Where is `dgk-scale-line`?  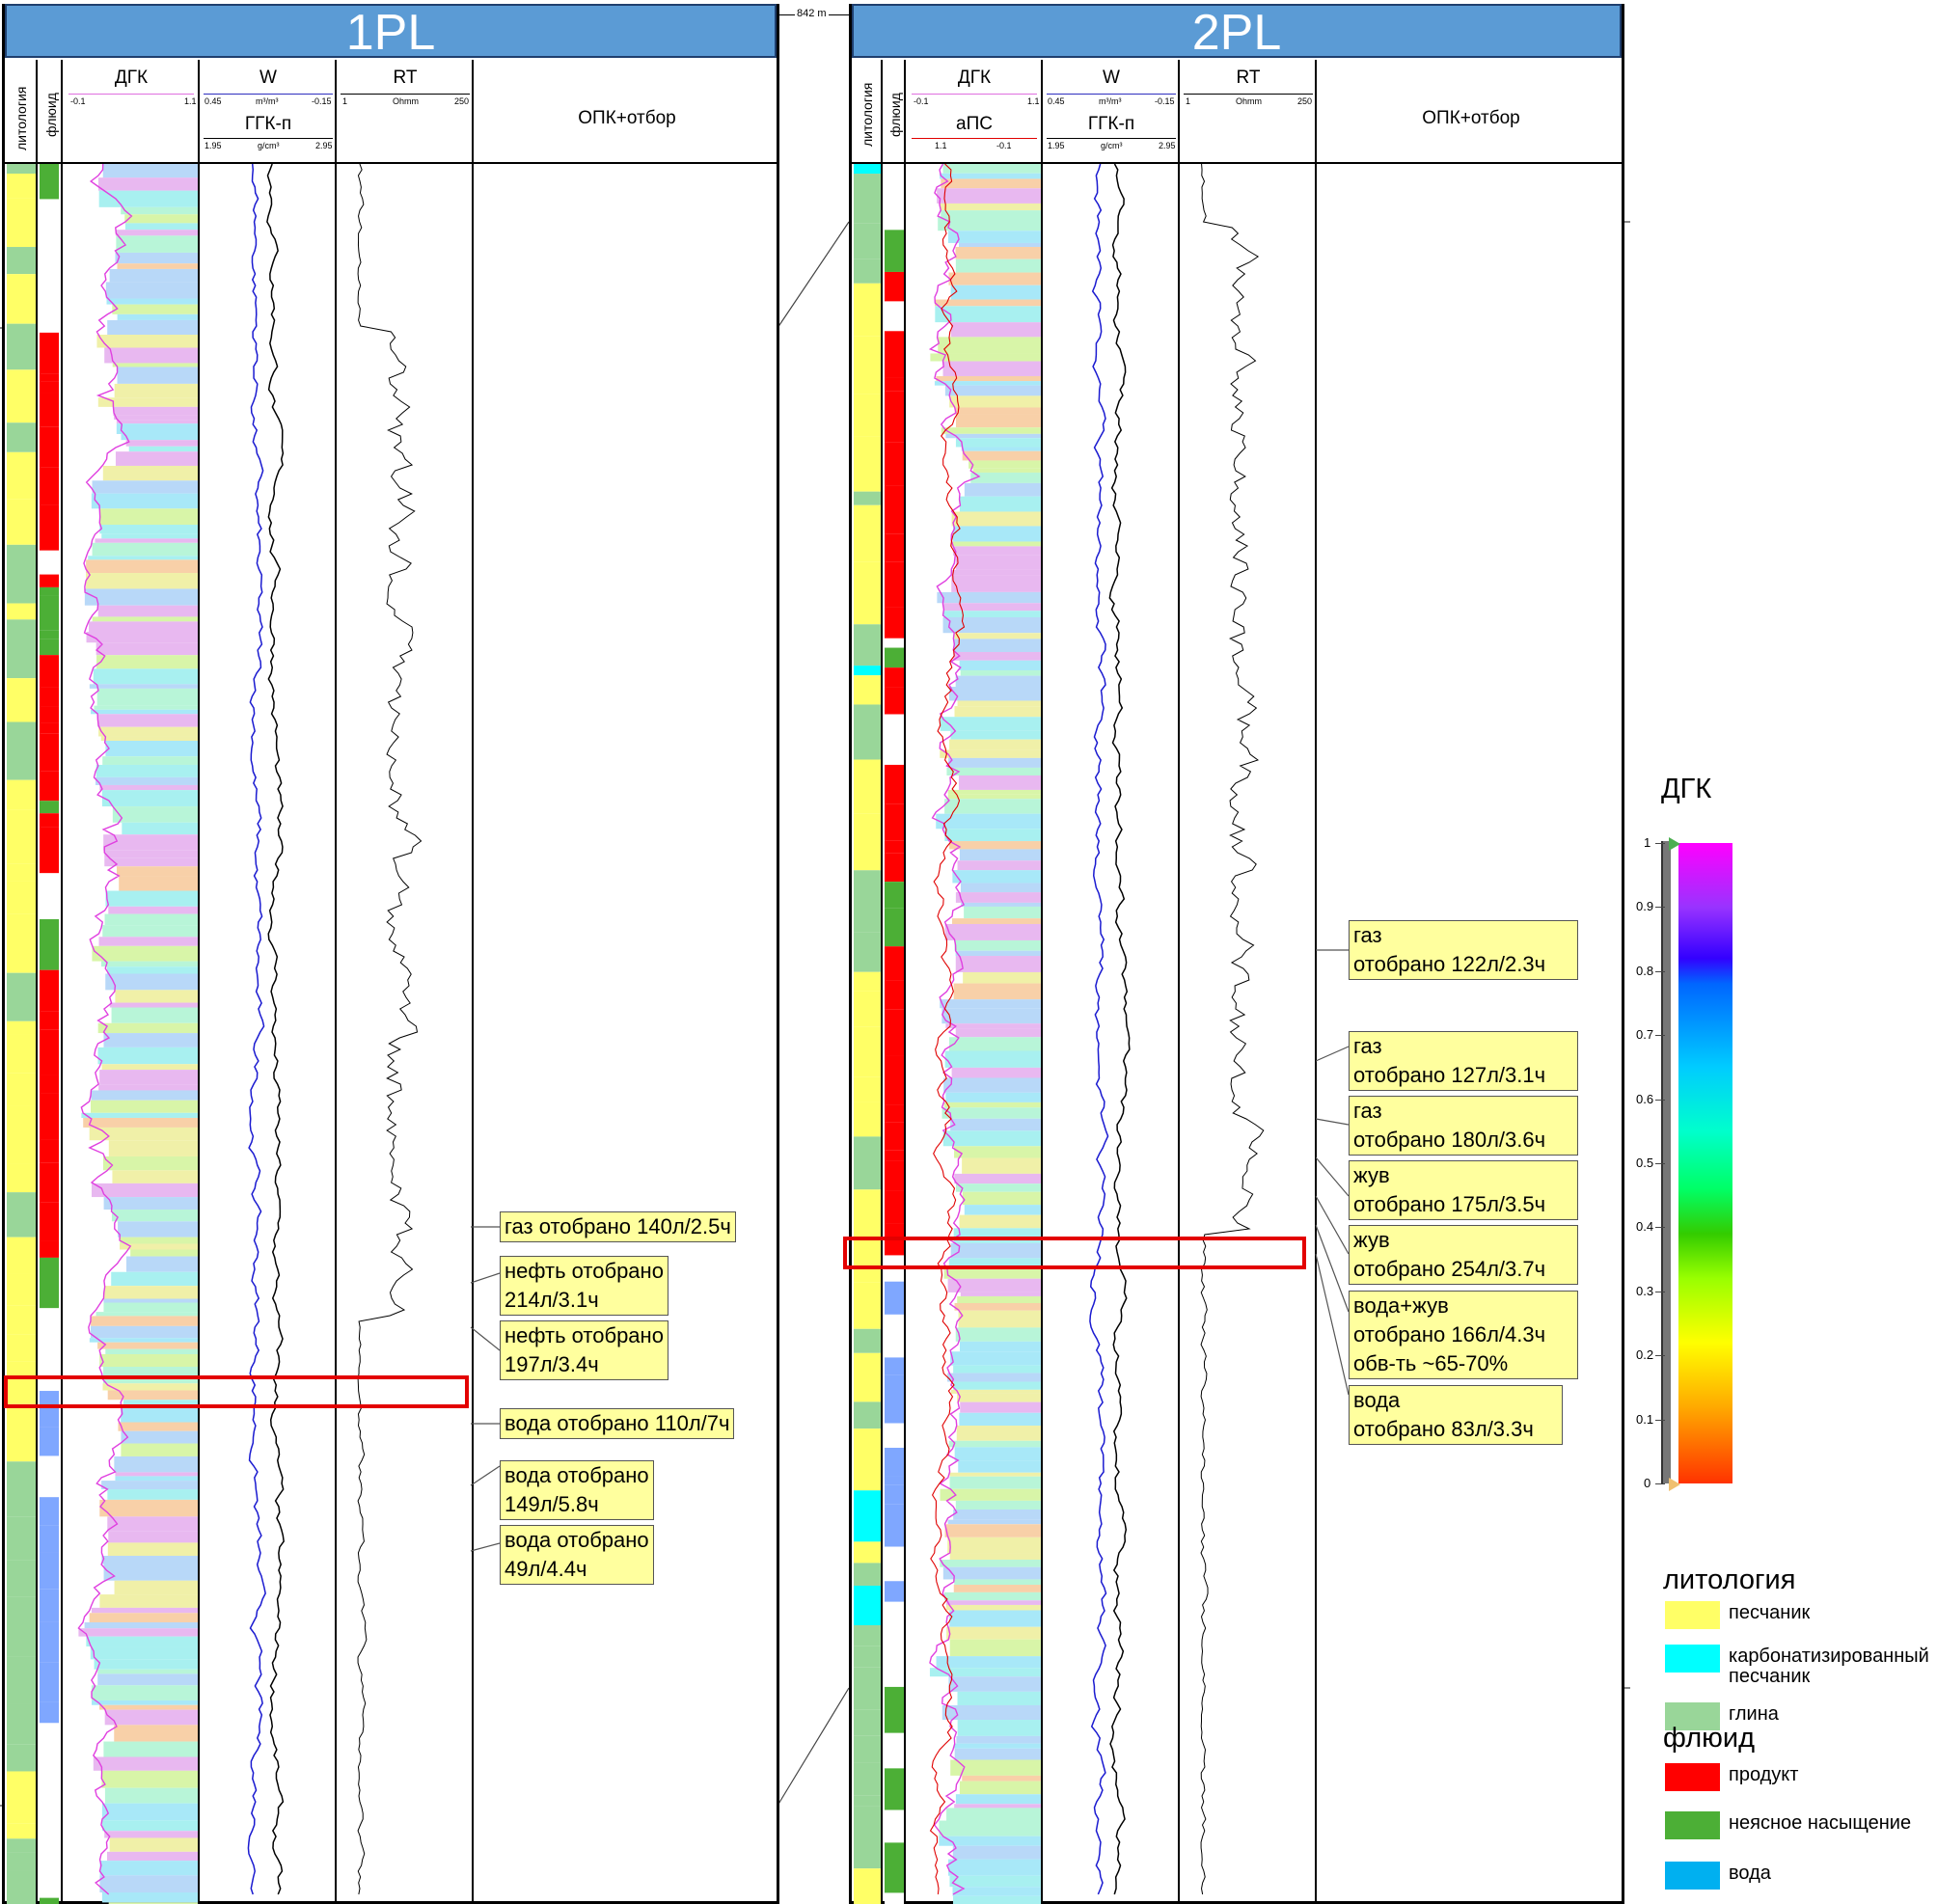 dgk-scale-line is located at coordinates (975, 94).